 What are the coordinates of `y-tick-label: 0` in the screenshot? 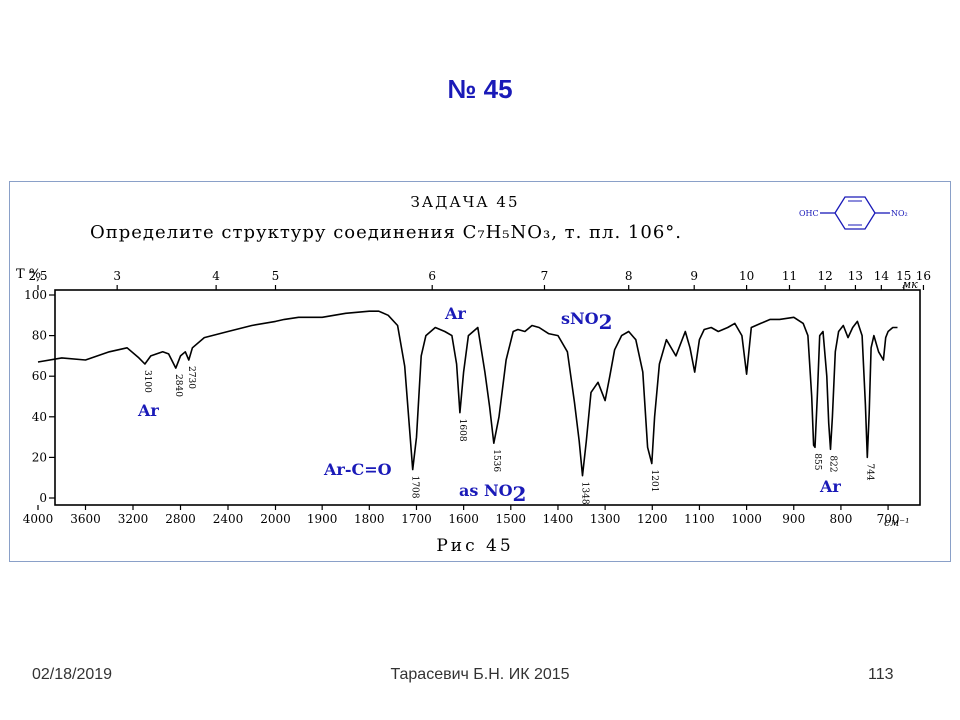 It's located at (43, 498).